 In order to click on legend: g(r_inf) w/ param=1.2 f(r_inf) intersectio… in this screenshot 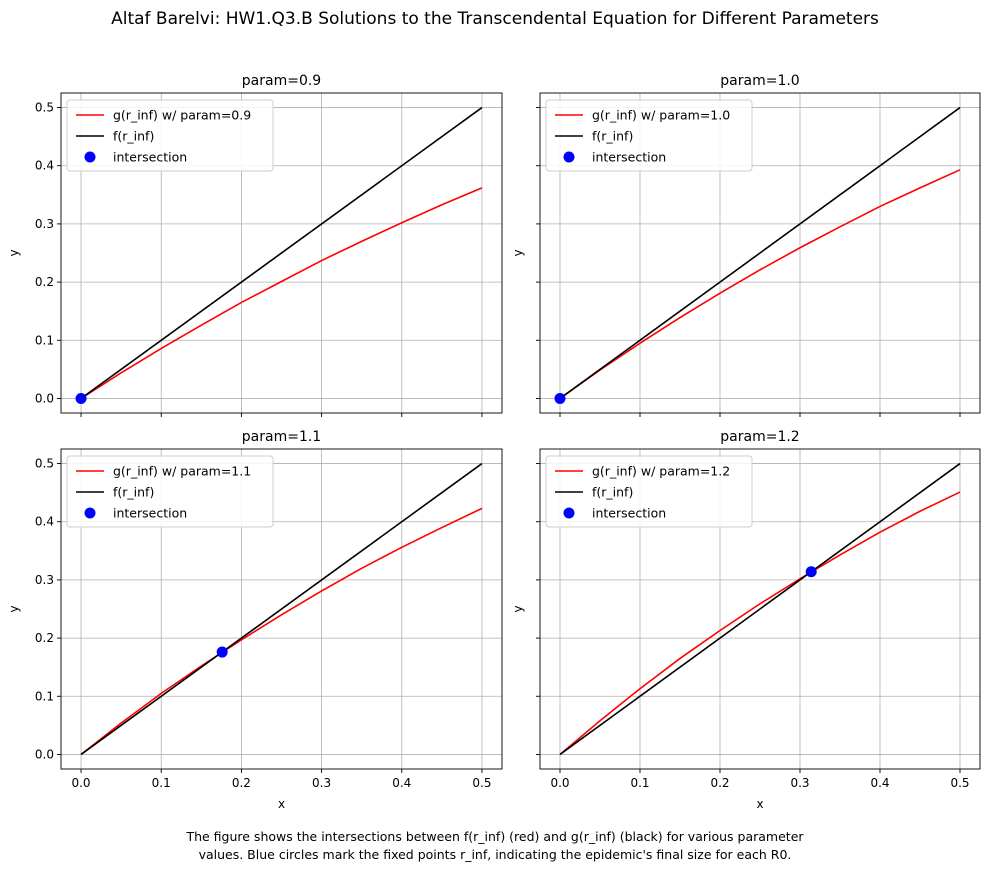, I will do `click(649, 491)`.